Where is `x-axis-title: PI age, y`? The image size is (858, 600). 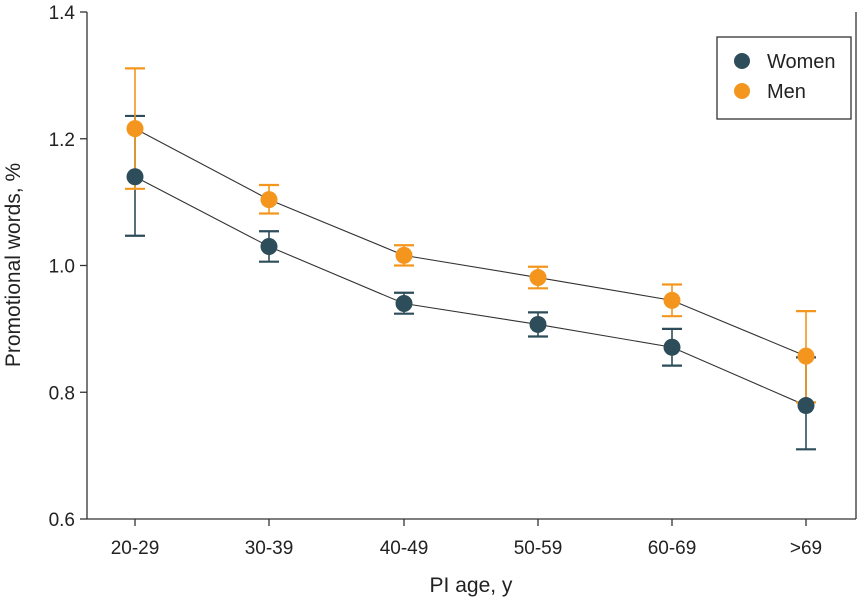 x-axis-title: PI age, y is located at coordinates (471, 585).